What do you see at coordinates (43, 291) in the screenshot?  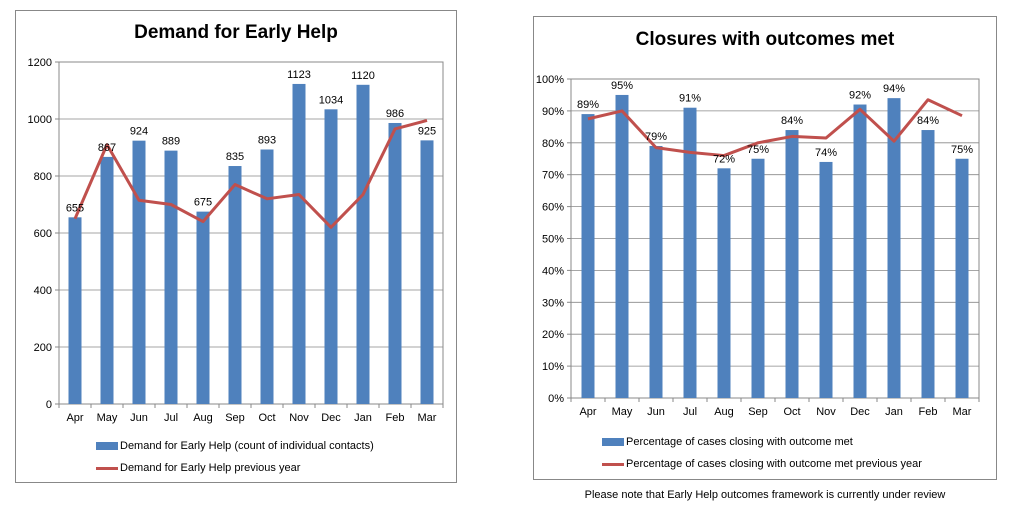 I see `demand-y-tick-label: 400` at bounding box center [43, 291].